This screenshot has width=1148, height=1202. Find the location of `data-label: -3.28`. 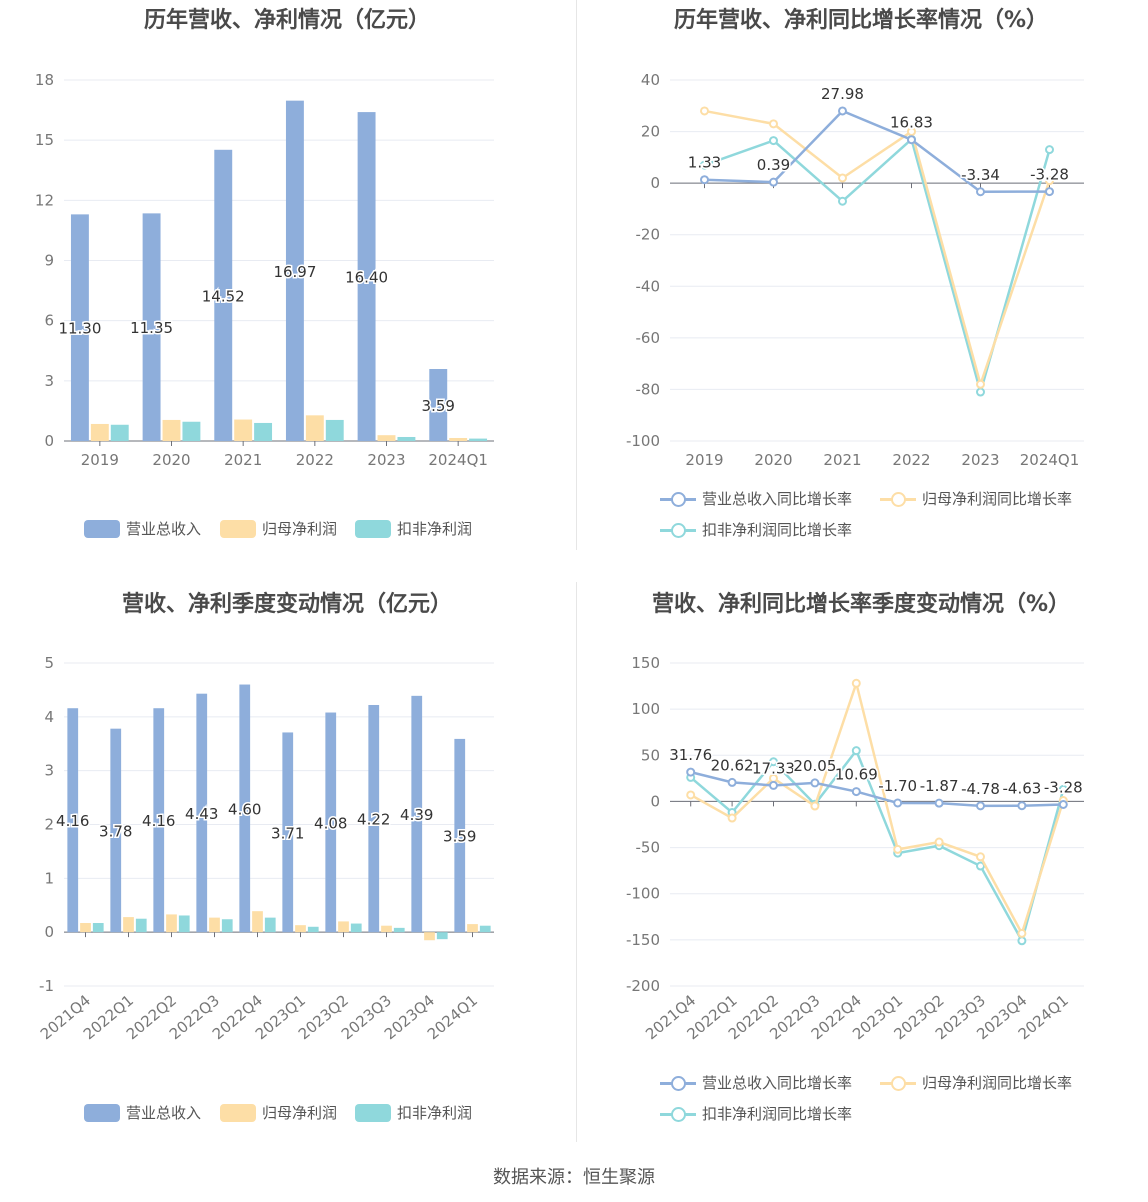

data-label: -3.28 is located at coordinates (1063, 787).